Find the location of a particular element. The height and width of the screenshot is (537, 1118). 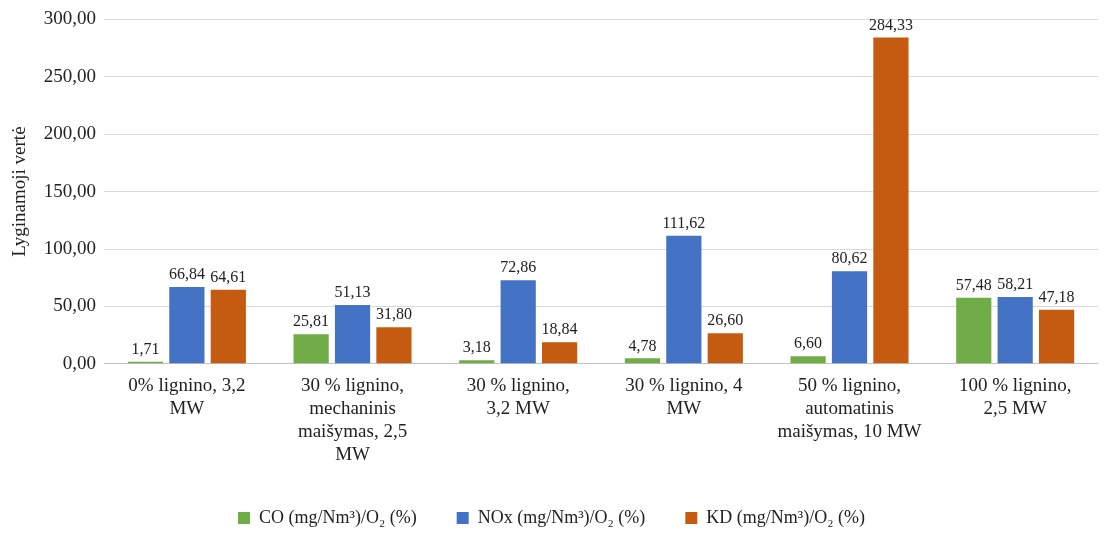

data-label: 3,18 is located at coordinates (476, 347).